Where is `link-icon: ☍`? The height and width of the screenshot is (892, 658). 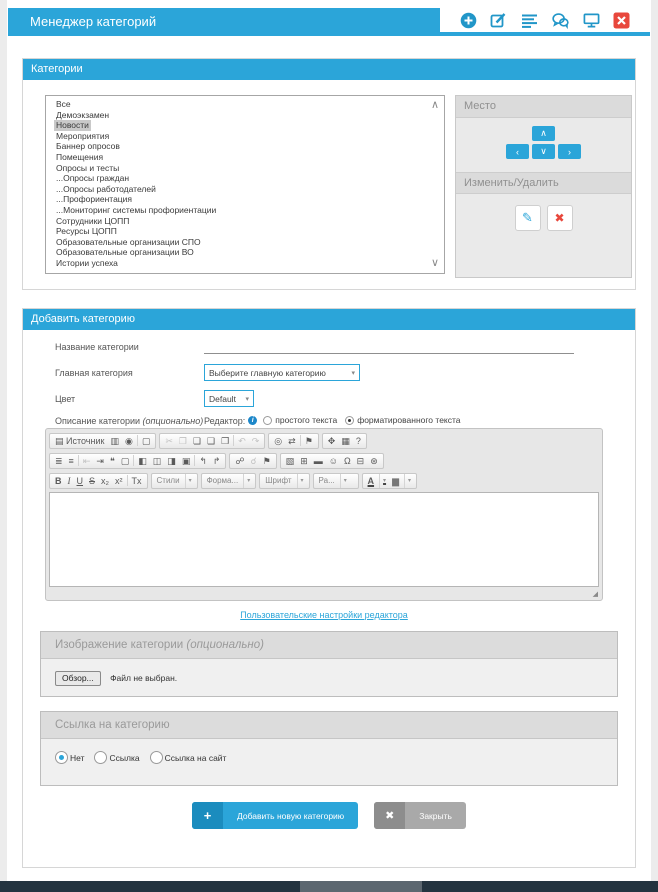 link-icon: ☍ is located at coordinates (240, 460).